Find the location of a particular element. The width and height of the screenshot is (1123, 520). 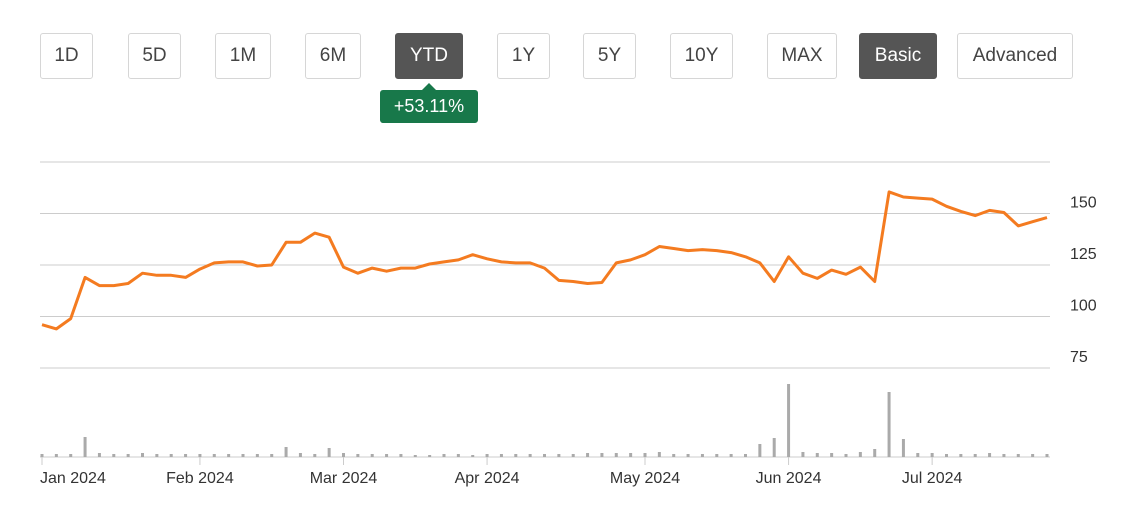

y-tick-label: 150 is located at coordinates (1083, 203).